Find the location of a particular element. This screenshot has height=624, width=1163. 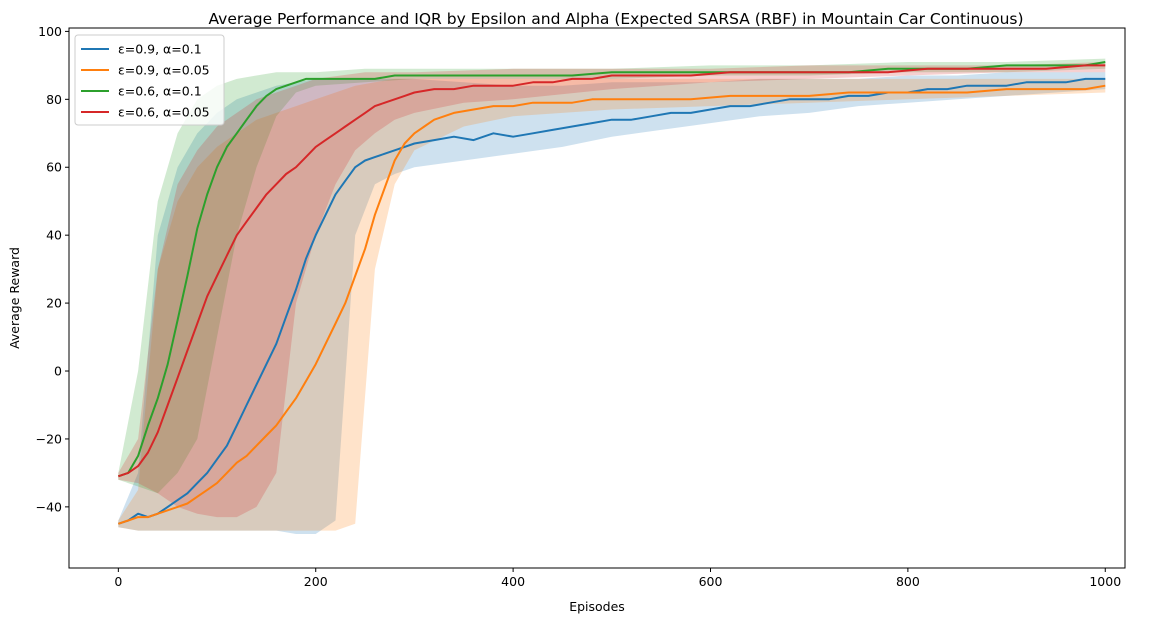

y-tick-label: 60 is located at coordinates (54, 167).